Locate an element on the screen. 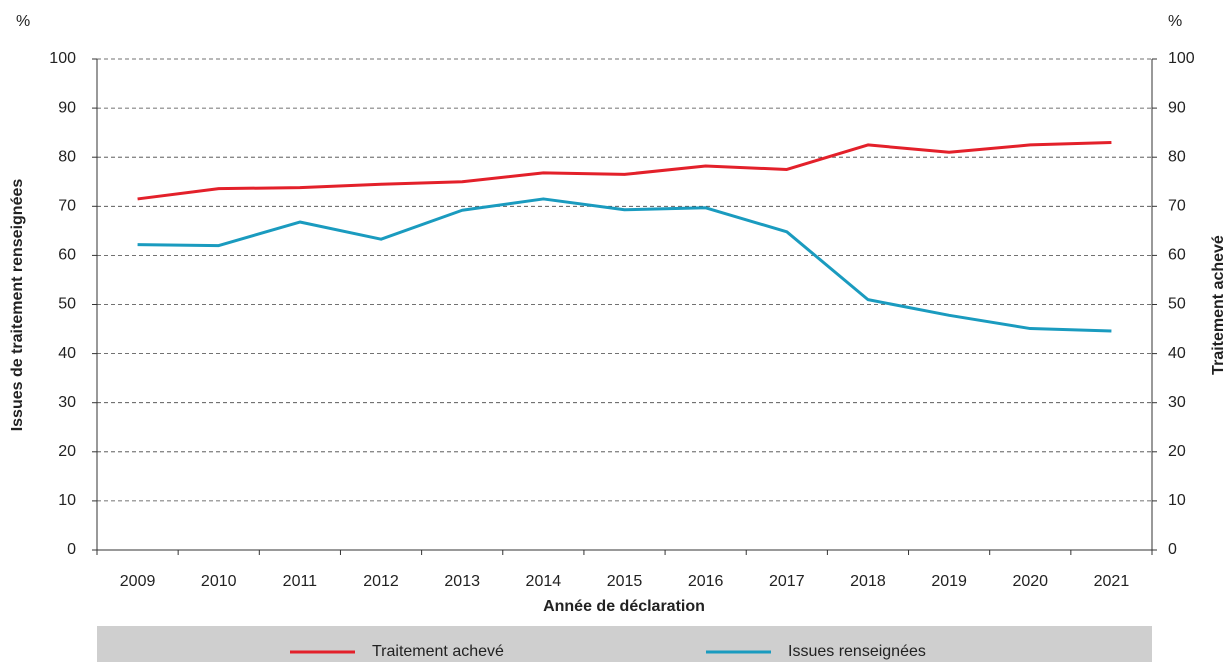  x-tick-label: 2011 is located at coordinates (300, 581).